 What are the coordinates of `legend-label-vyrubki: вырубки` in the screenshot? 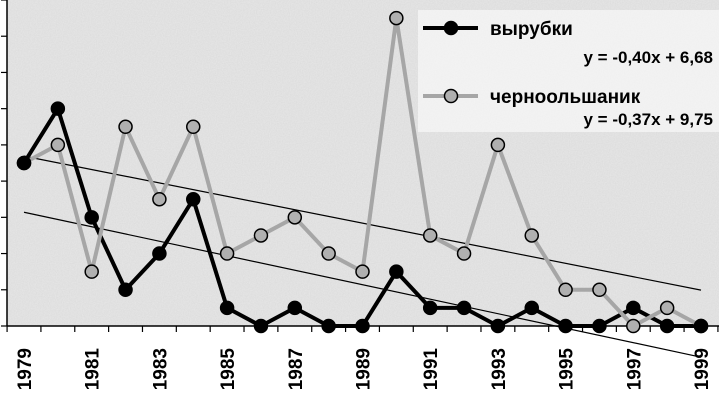 It's located at (531, 29).